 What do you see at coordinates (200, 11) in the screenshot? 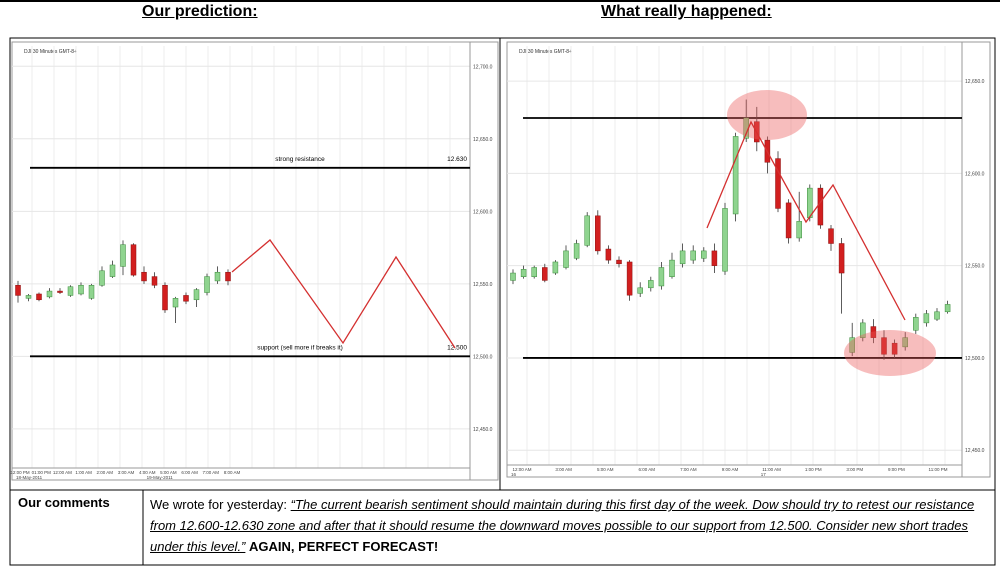
I see `left-heading: Our prediction:` at bounding box center [200, 11].